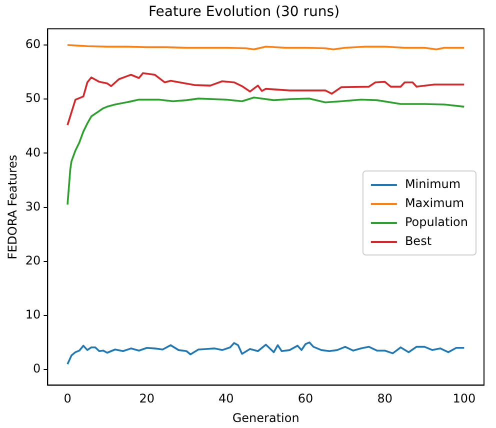 The height and width of the screenshot is (428, 496). What do you see at coordinates (266, 417) in the screenshot?
I see `x-axis-title: Generation` at bounding box center [266, 417].